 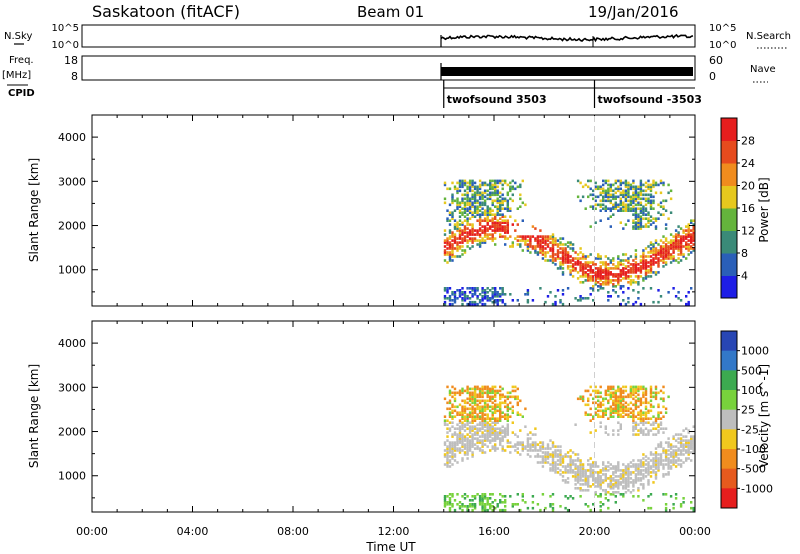 I want to click on nsearch-label: N.Search, so click(x=768, y=36).